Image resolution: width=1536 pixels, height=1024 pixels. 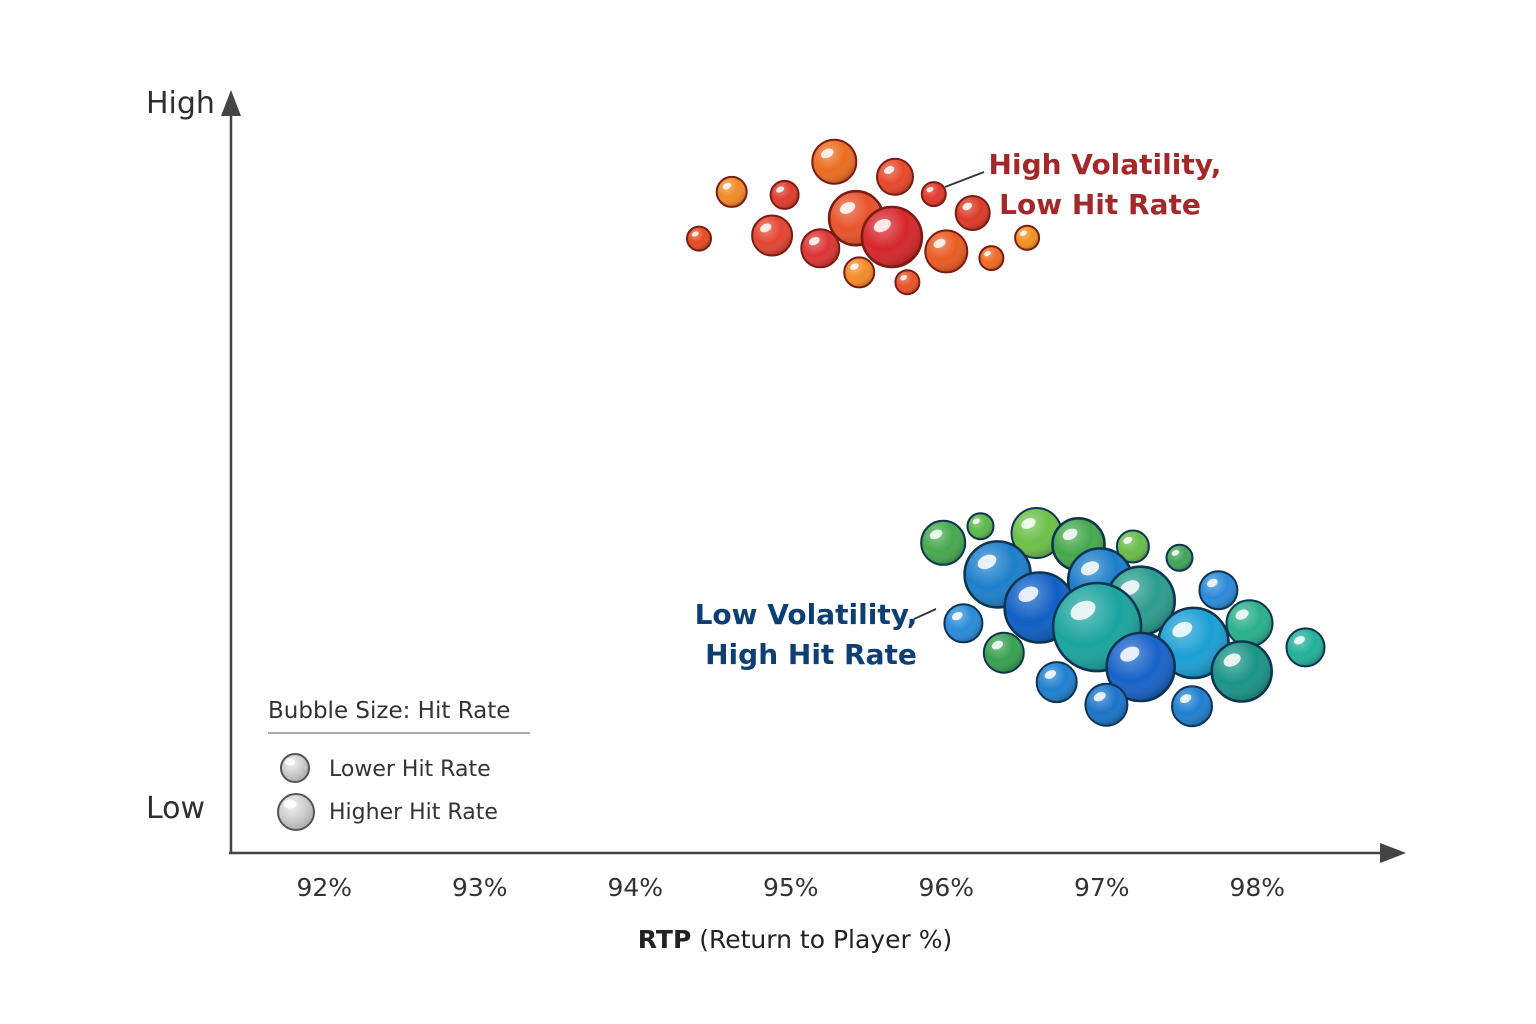 What do you see at coordinates (964, 179) in the screenshot?
I see `annotation-high-leader` at bounding box center [964, 179].